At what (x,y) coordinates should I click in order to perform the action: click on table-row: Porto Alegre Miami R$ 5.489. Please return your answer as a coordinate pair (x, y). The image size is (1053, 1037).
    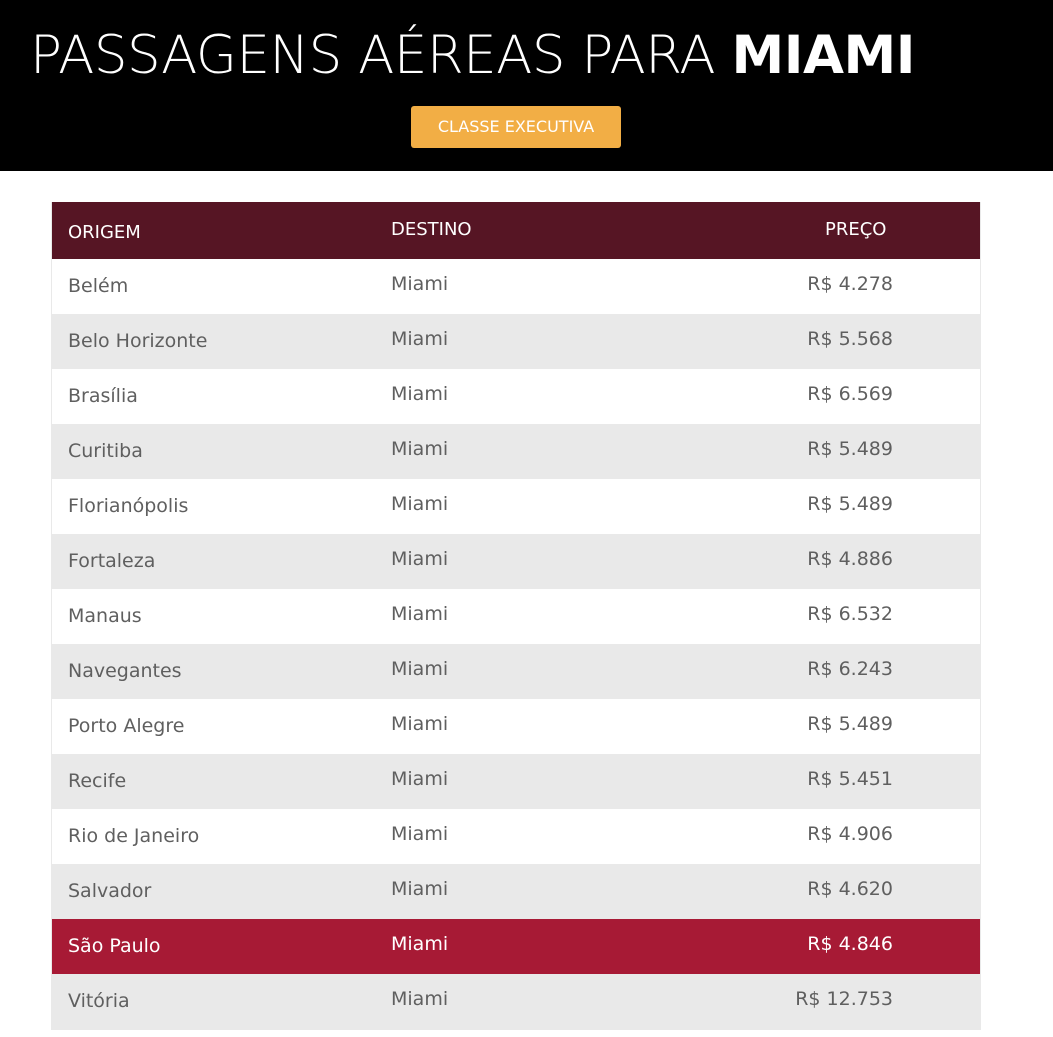
    Looking at the image, I should click on (516, 726).